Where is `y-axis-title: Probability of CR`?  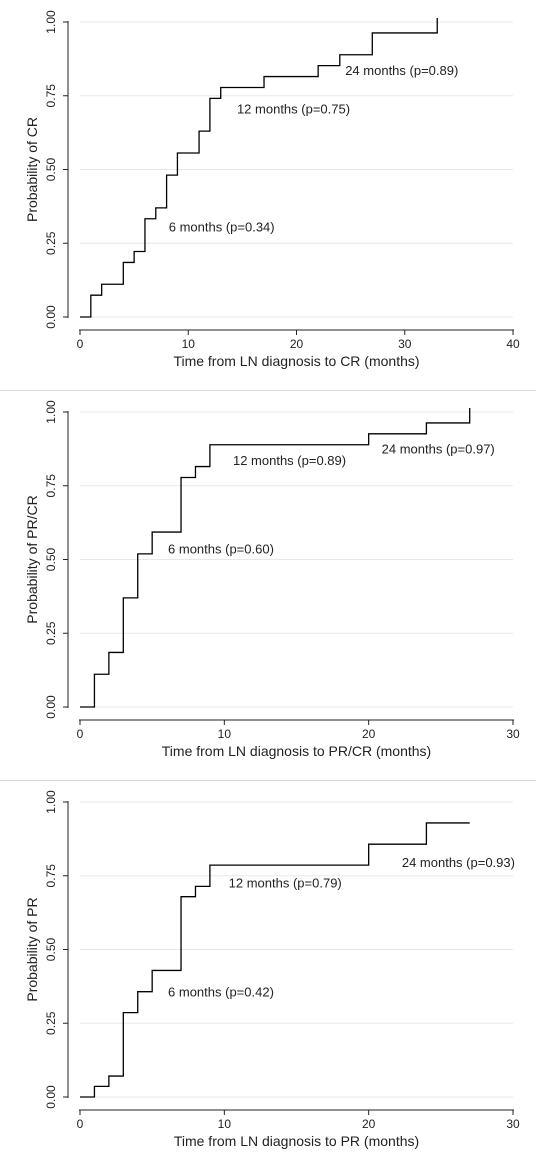
y-axis-title: Probability of CR is located at coordinates (32, 169).